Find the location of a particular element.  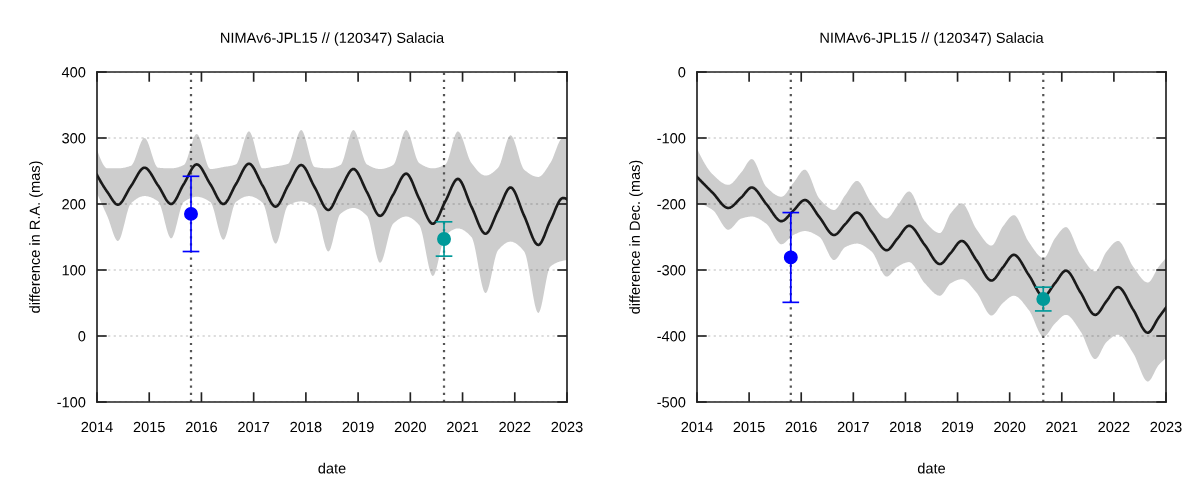

y-tick-label: -400 is located at coordinates (671, 336).